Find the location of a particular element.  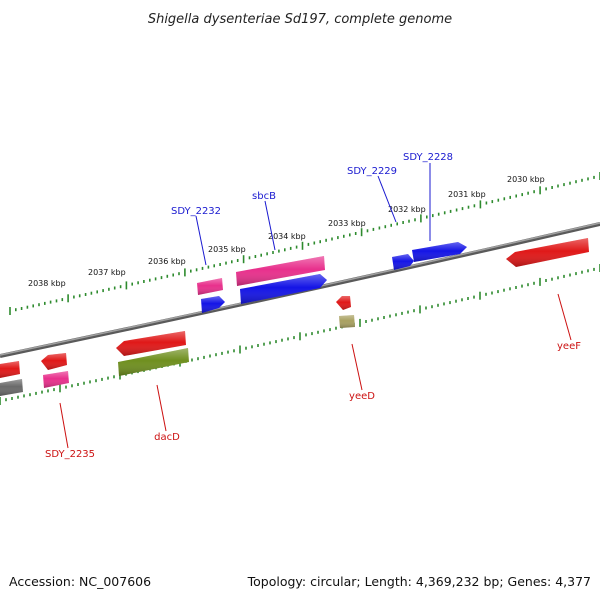

accession-label: Accession: NC_007606 is located at coordinates (80, 581).